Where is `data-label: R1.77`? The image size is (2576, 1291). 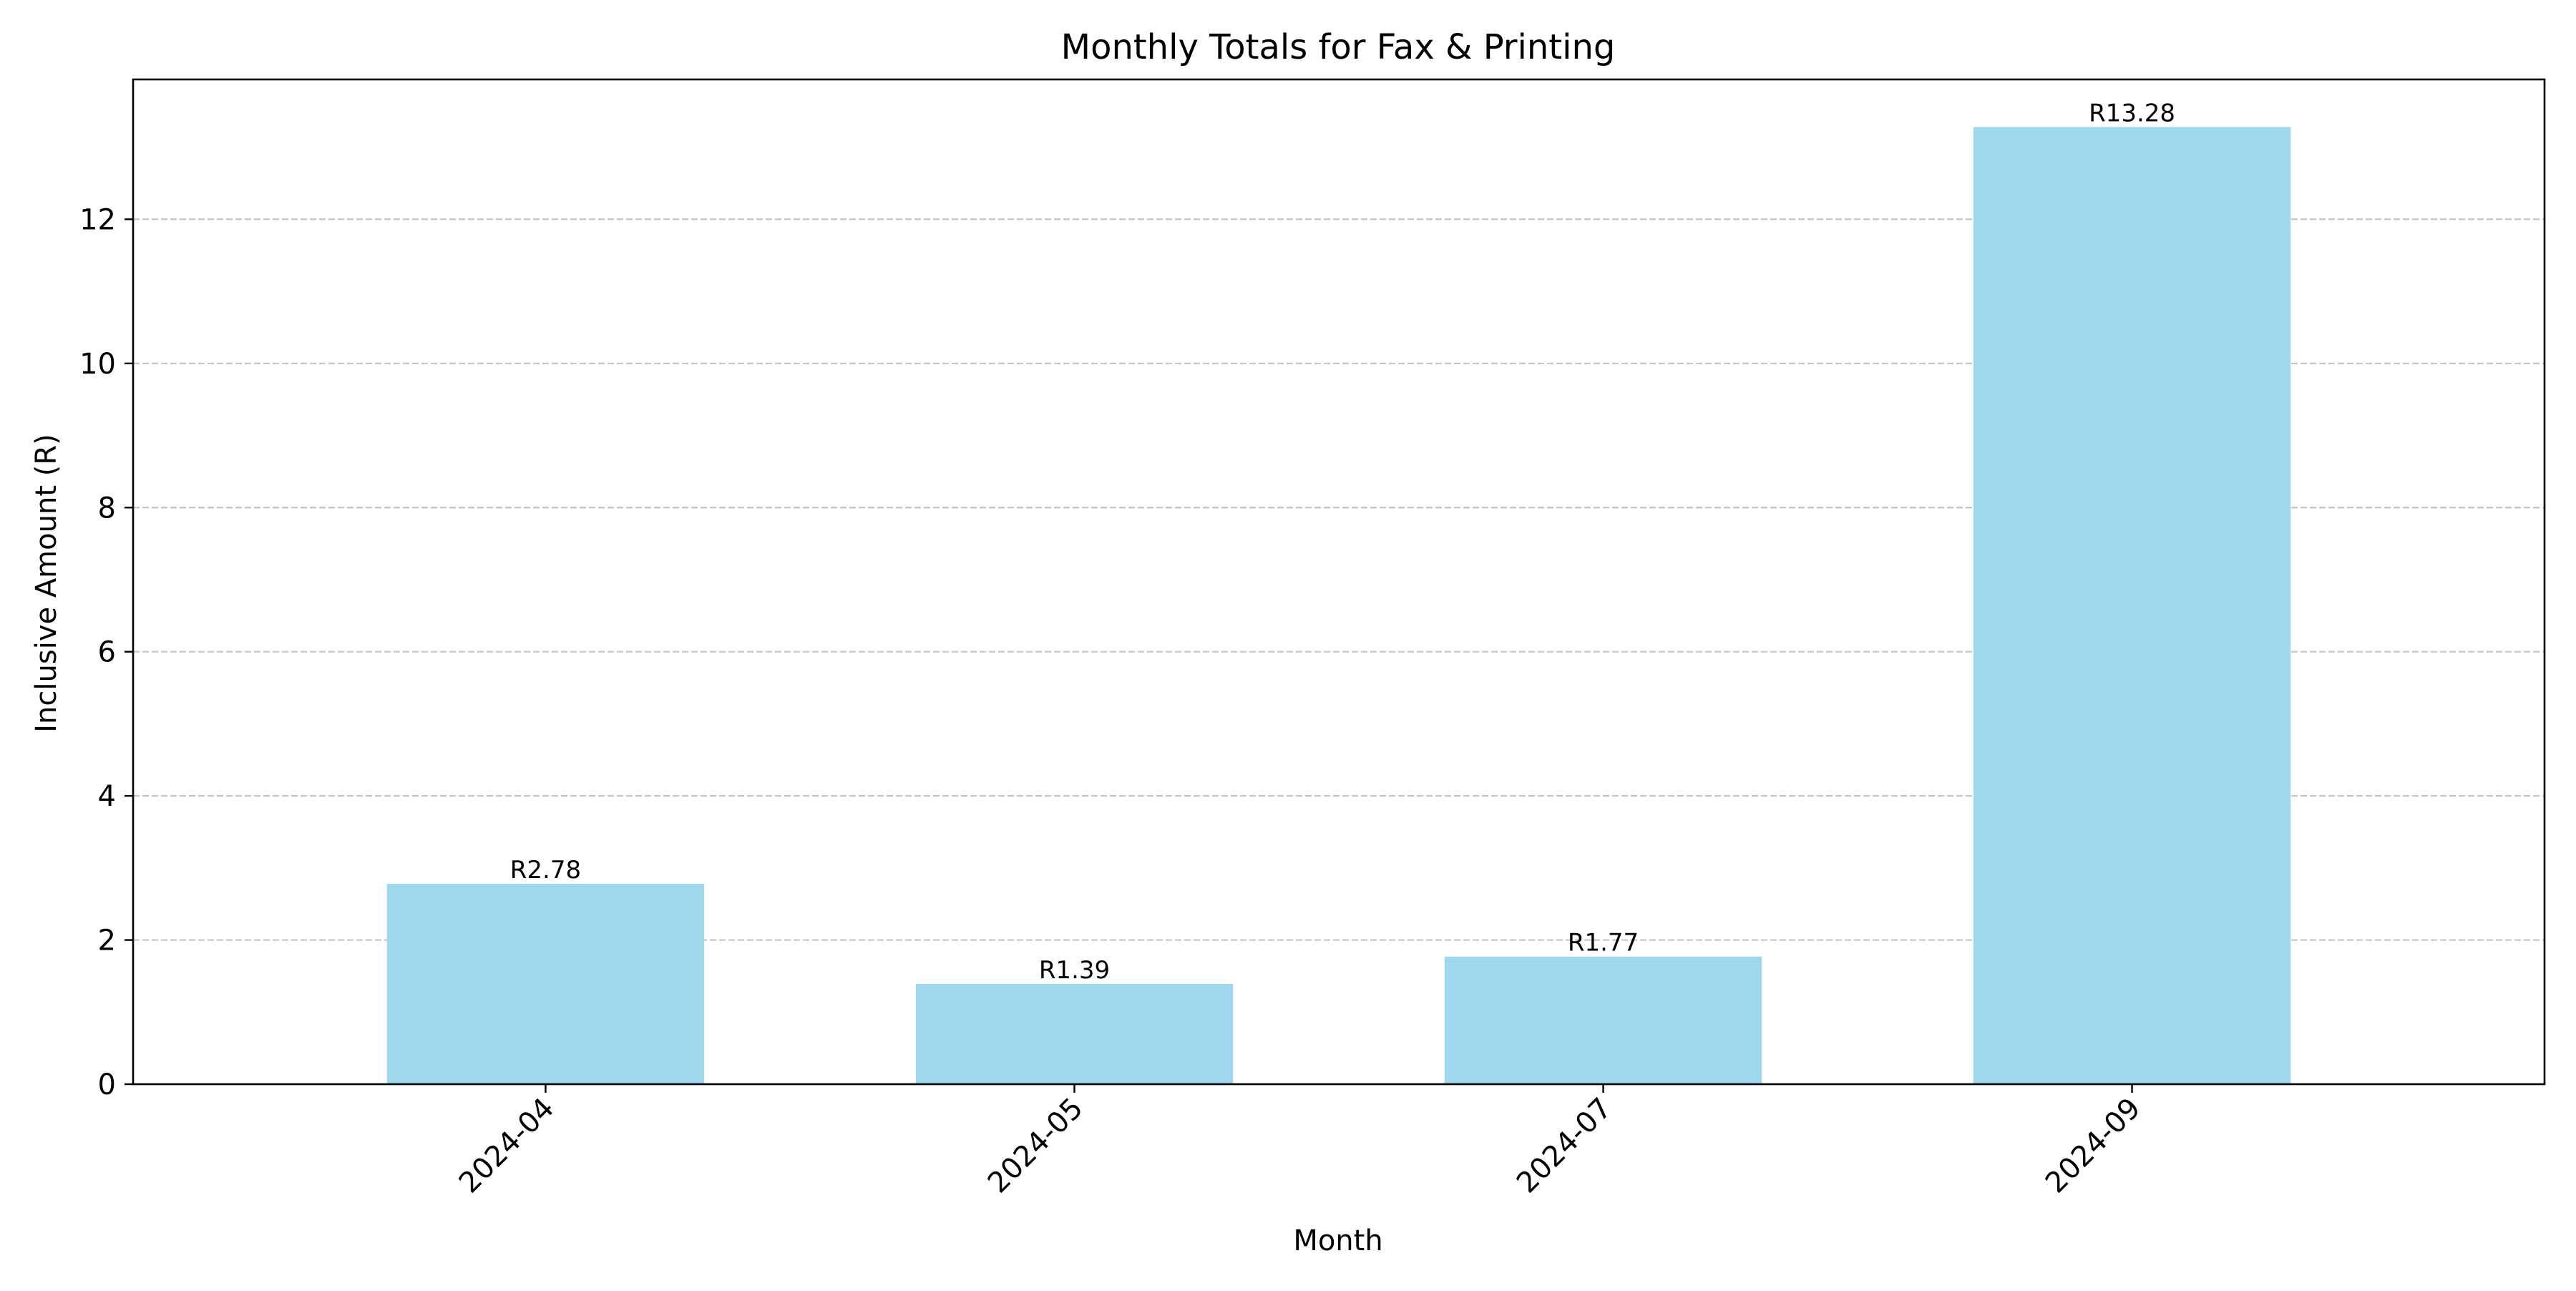
data-label: R1.77 is located at coordinates (1603, 943).